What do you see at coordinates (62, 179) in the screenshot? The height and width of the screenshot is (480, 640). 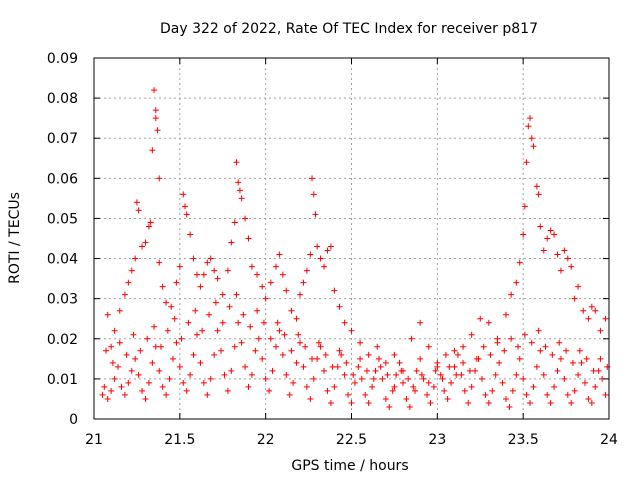 I see `y-tick-label: 0.06` at bounding box center [62, 179].